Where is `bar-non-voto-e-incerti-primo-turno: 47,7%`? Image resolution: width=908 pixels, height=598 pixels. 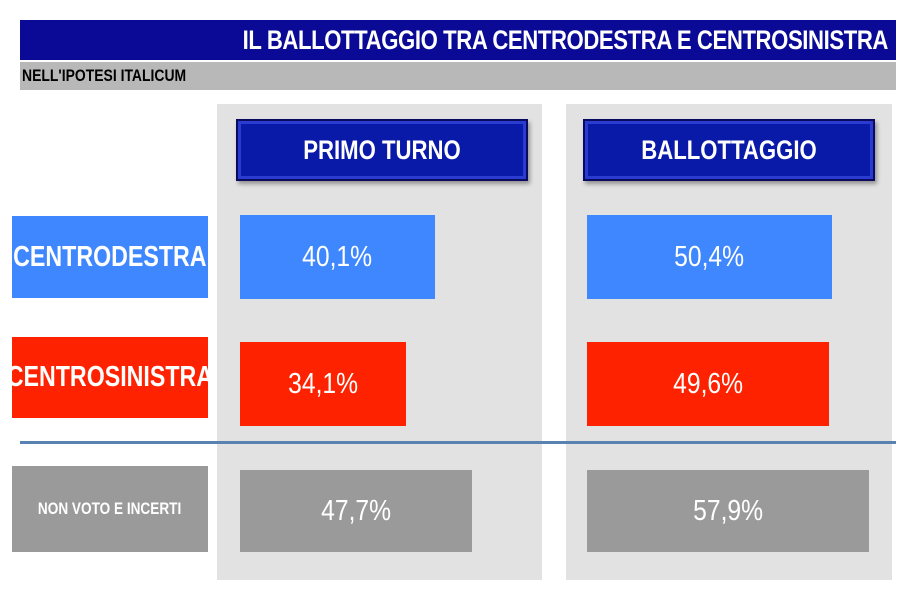
bar-non-voto-e-incerti-primo-turno: 47,7% is located at coordinates (356, 511).